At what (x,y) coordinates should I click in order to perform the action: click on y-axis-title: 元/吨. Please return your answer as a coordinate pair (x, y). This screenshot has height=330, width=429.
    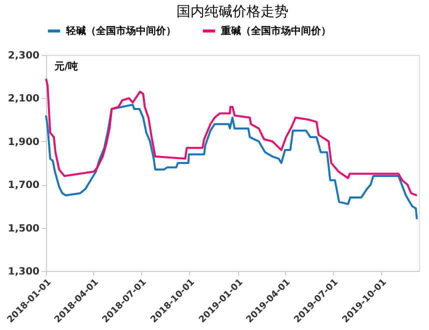
    Looking at the image, I should click on (66, 66).